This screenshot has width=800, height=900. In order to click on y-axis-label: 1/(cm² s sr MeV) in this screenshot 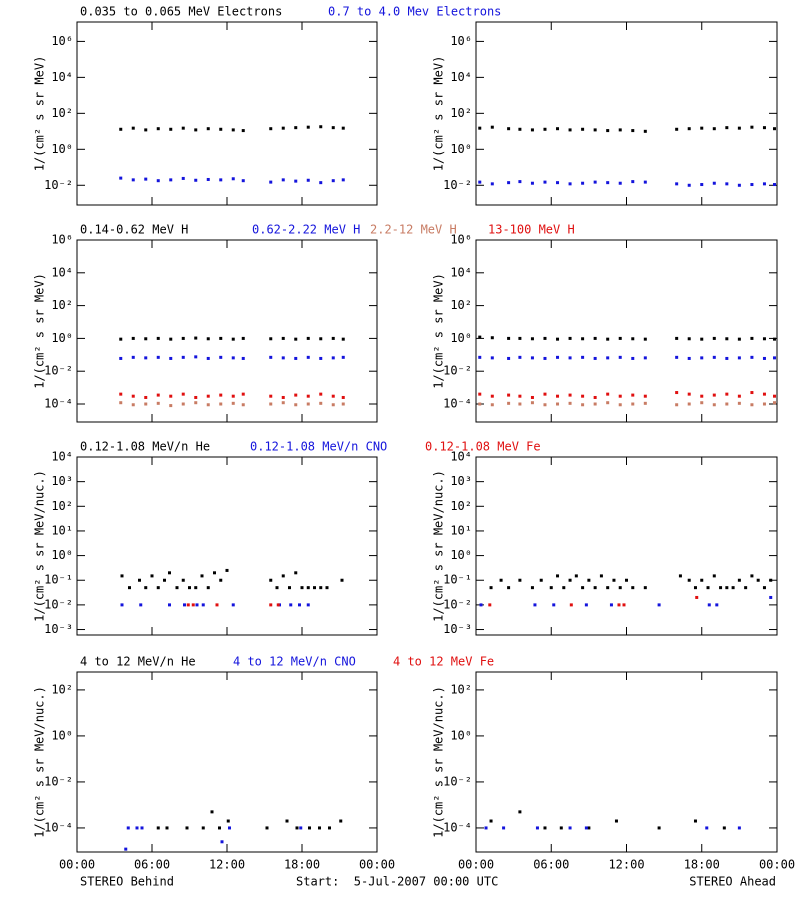, I will do `click(40, 114)`.